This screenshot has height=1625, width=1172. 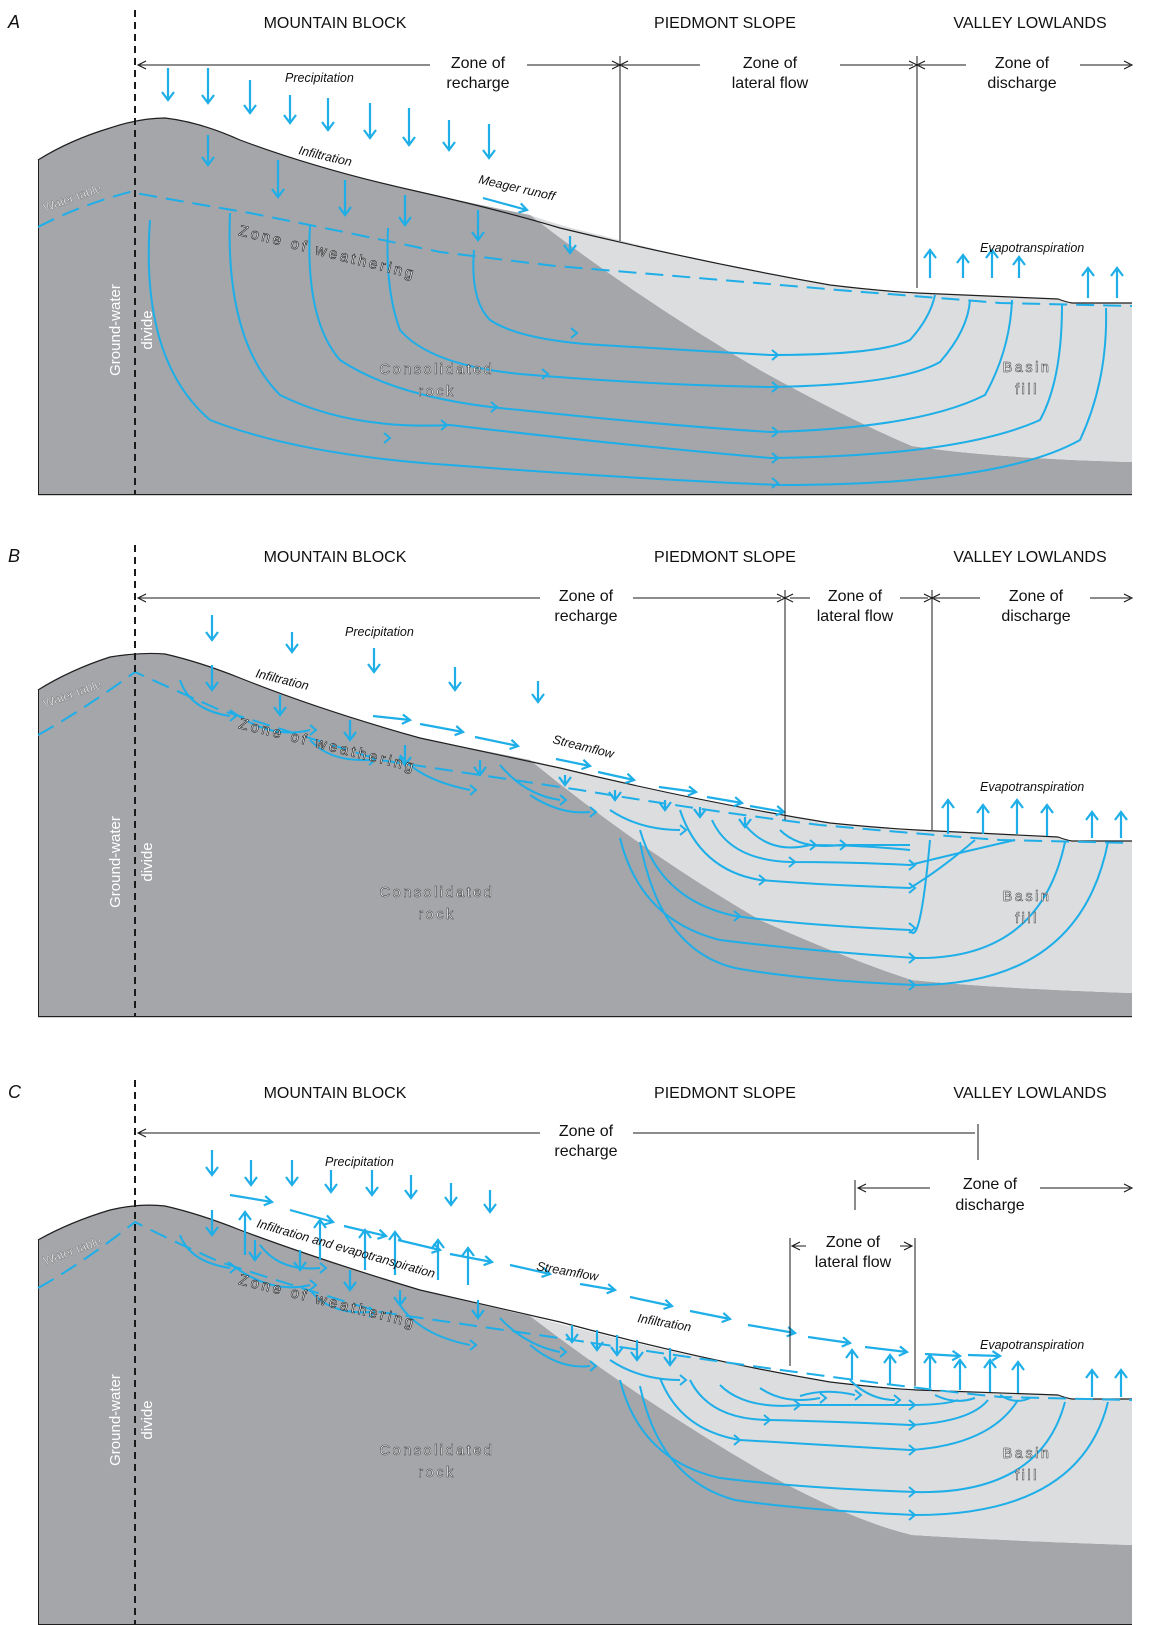 I want to click on evapotranspiration-label: Evapotranspiration, so click(x=1032, y=248).